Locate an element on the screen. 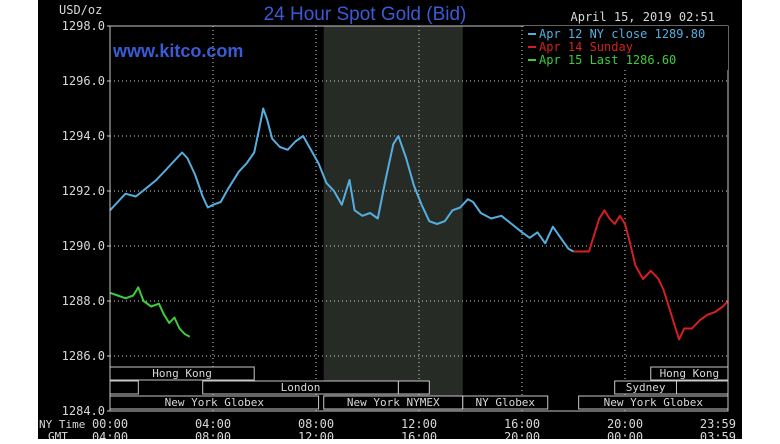  timestamp: April 15, 2019 02:51 is located at coordinates (643, 17).